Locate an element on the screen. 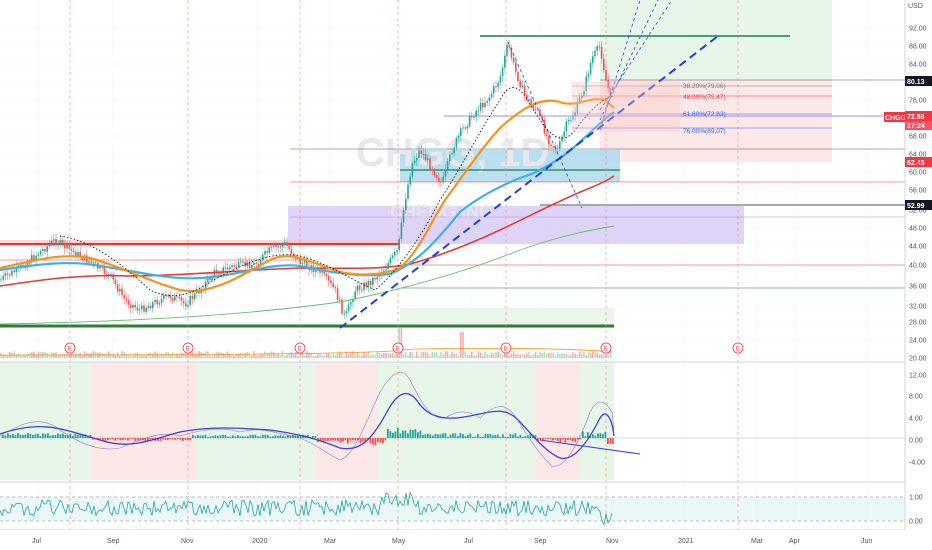 The width and height of the screenshot is (932, 550). tag-80-text: 80.13 is located at coordinates (916, 82).